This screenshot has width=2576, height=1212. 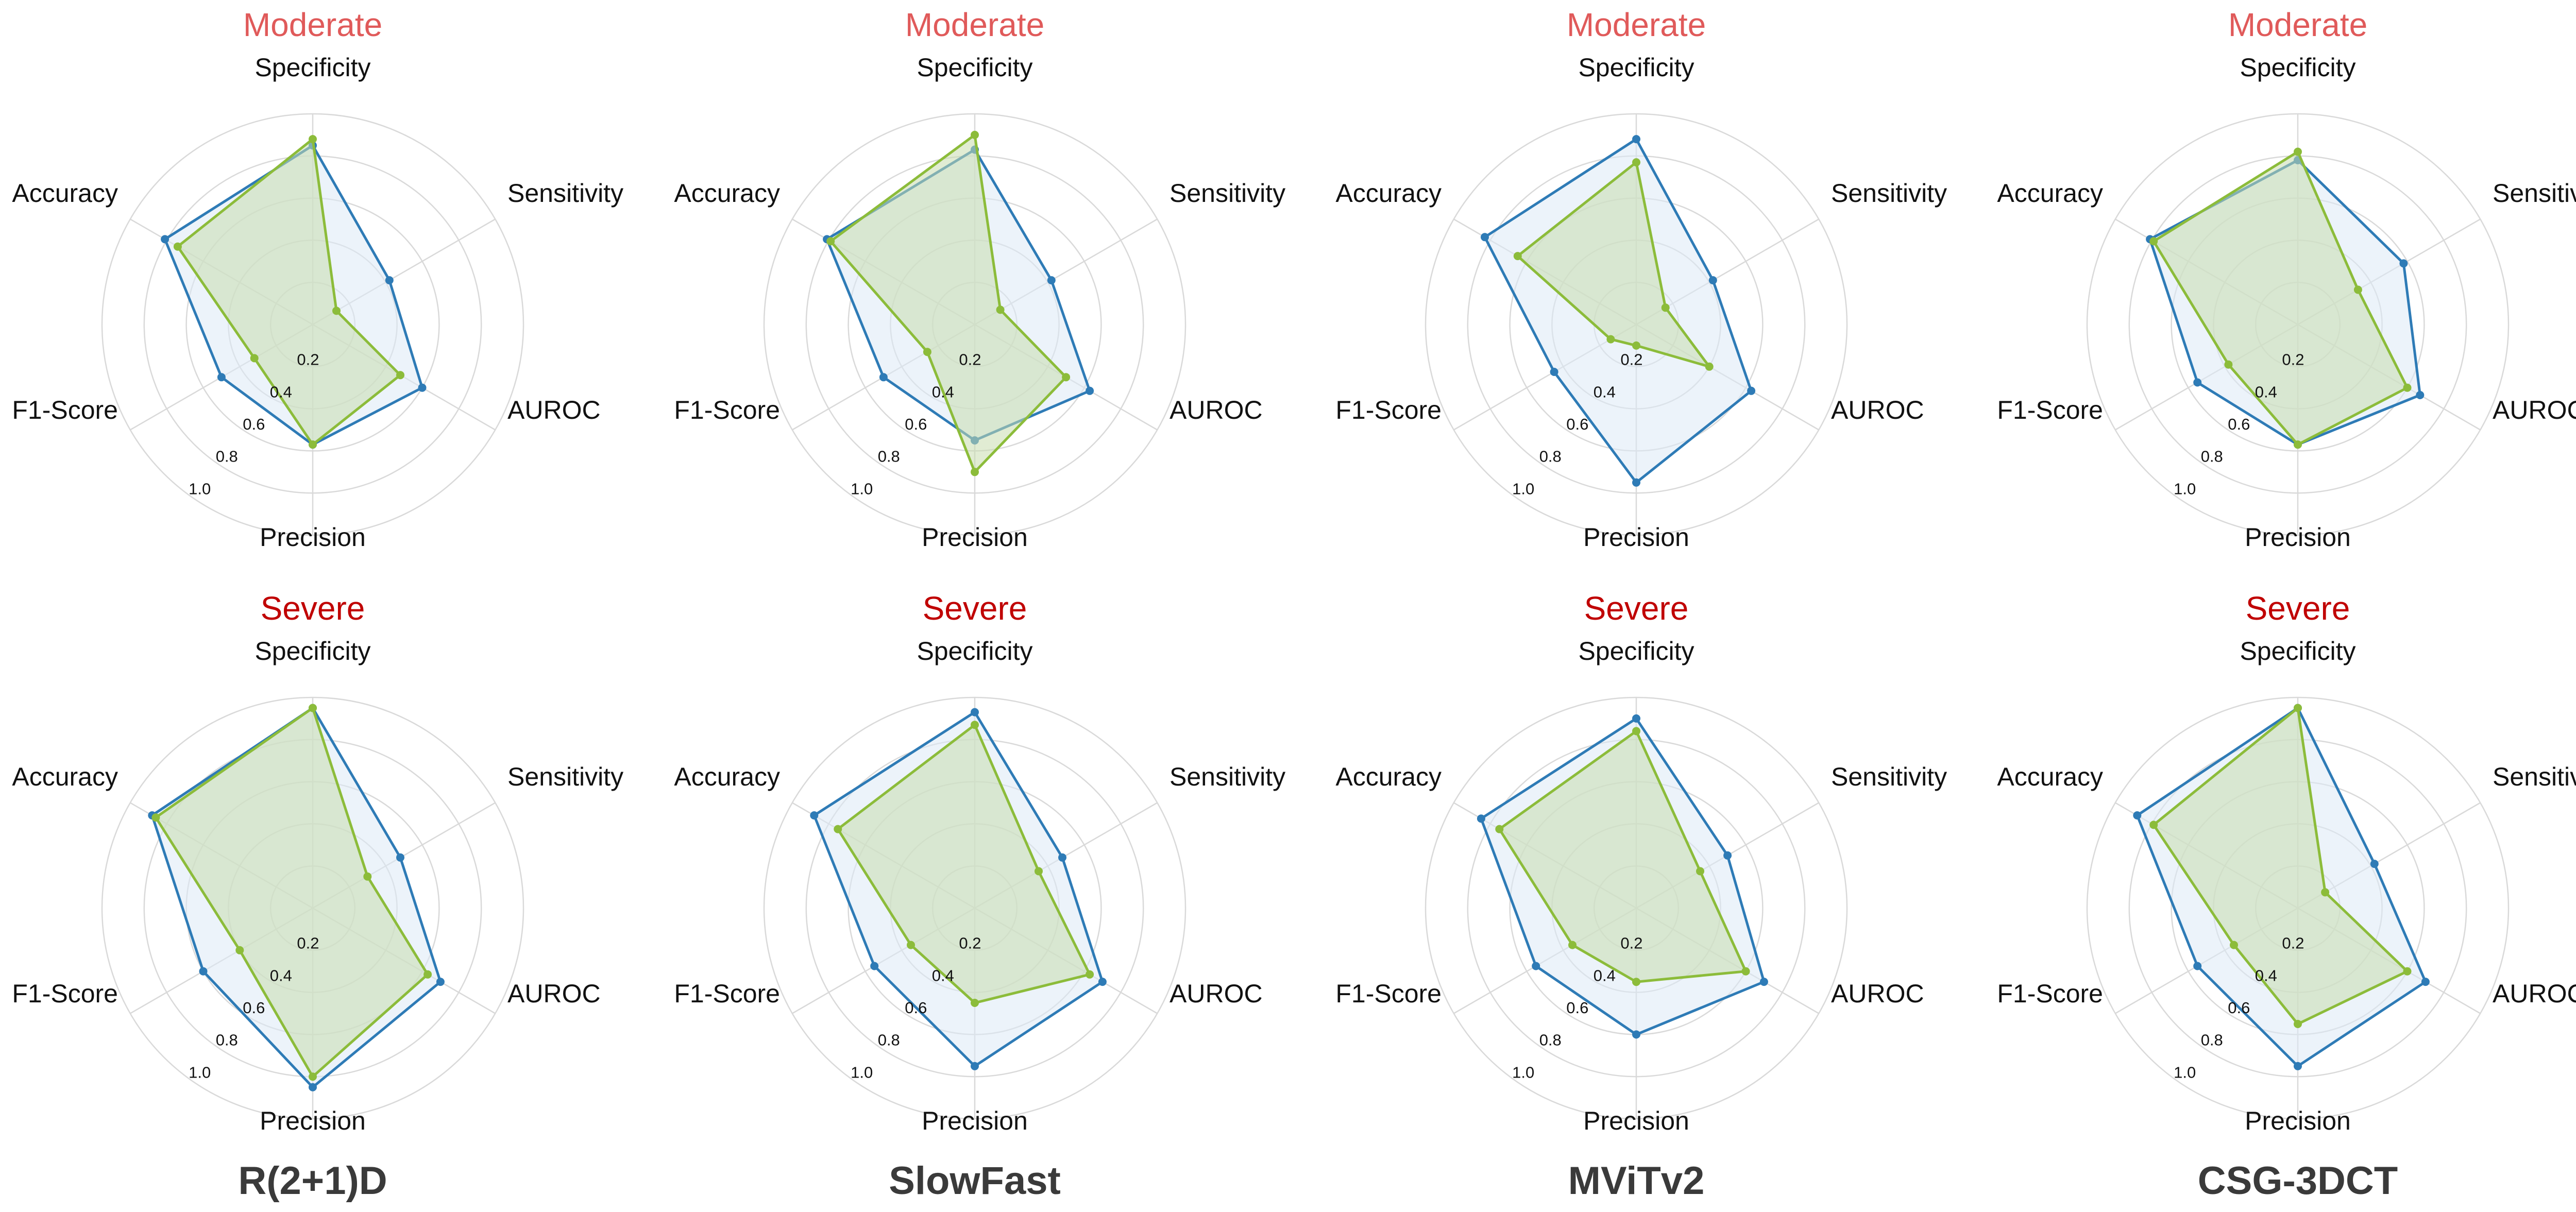 What do you see at coordinates (1636, 1181) in the screenshot?
I see `model-title-mvitv2: MViTv2` at bounding box center [1636, 1181].